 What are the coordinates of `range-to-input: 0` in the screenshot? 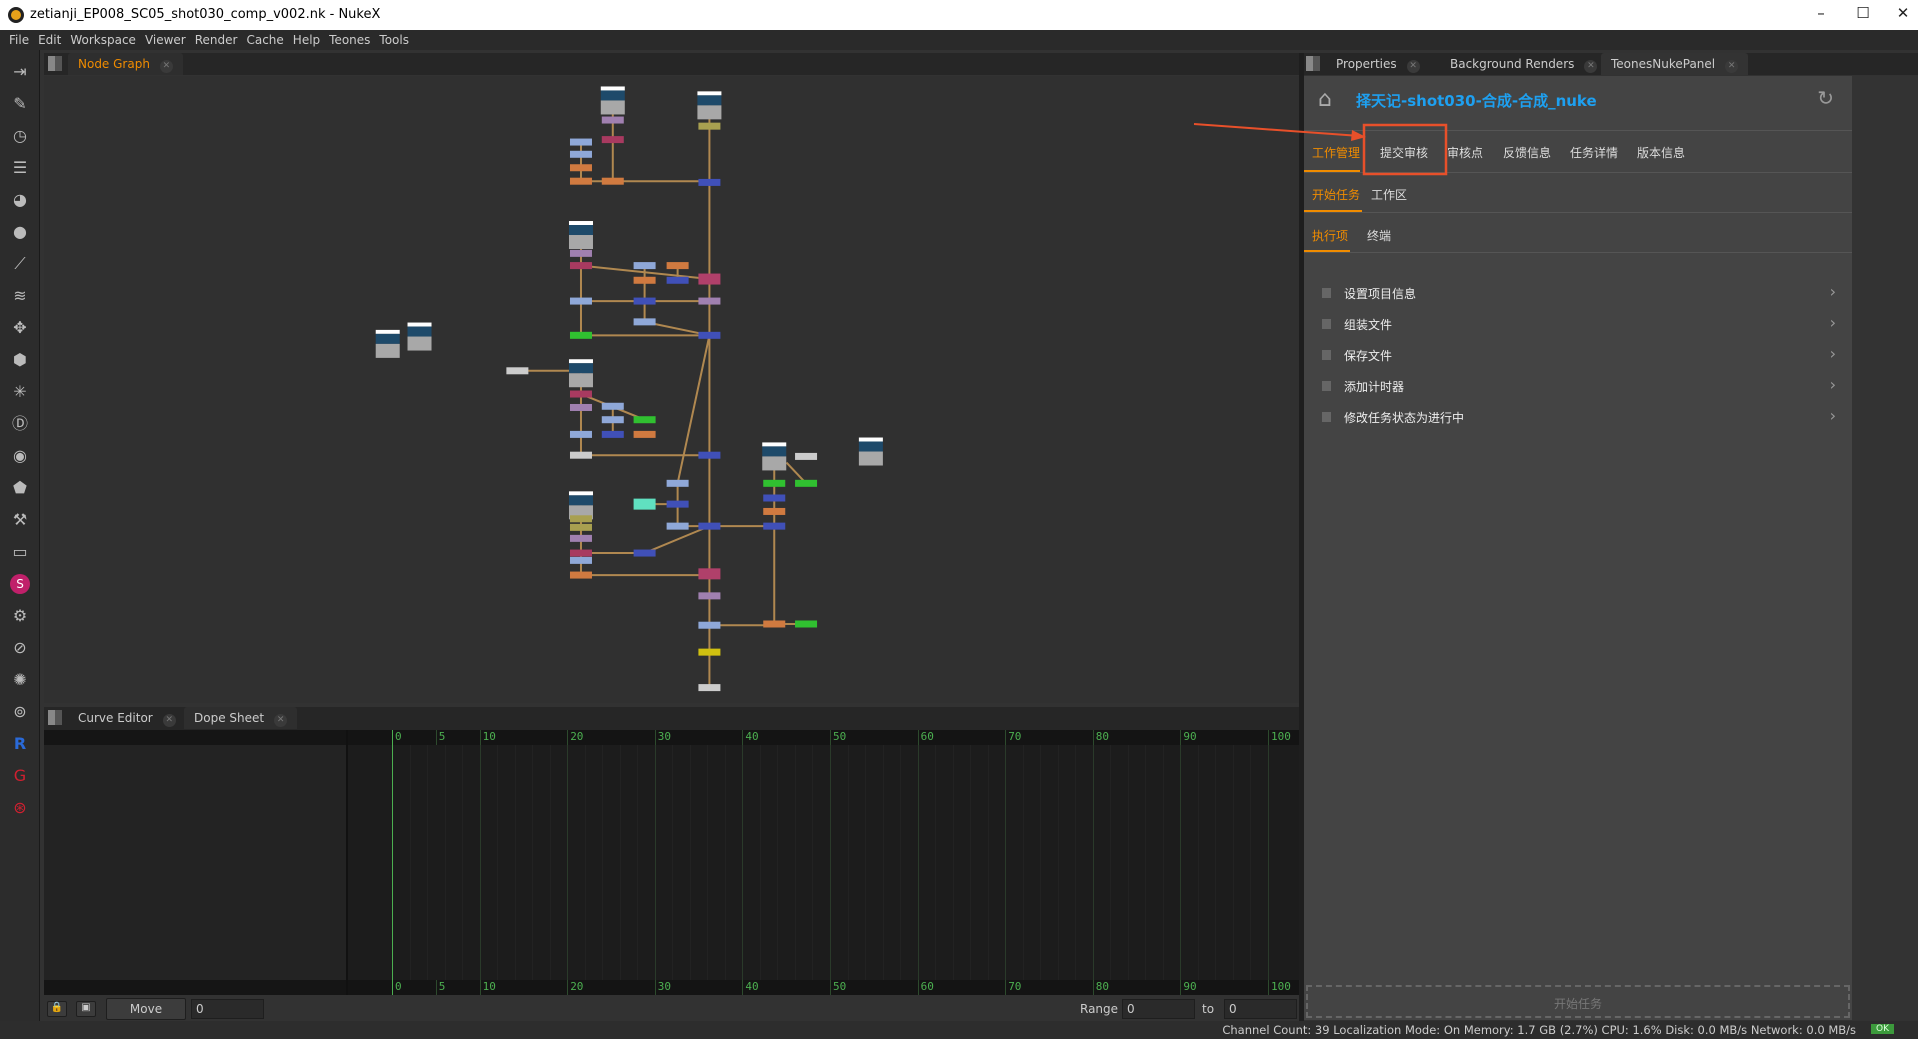 It's located at (1260, 1009).